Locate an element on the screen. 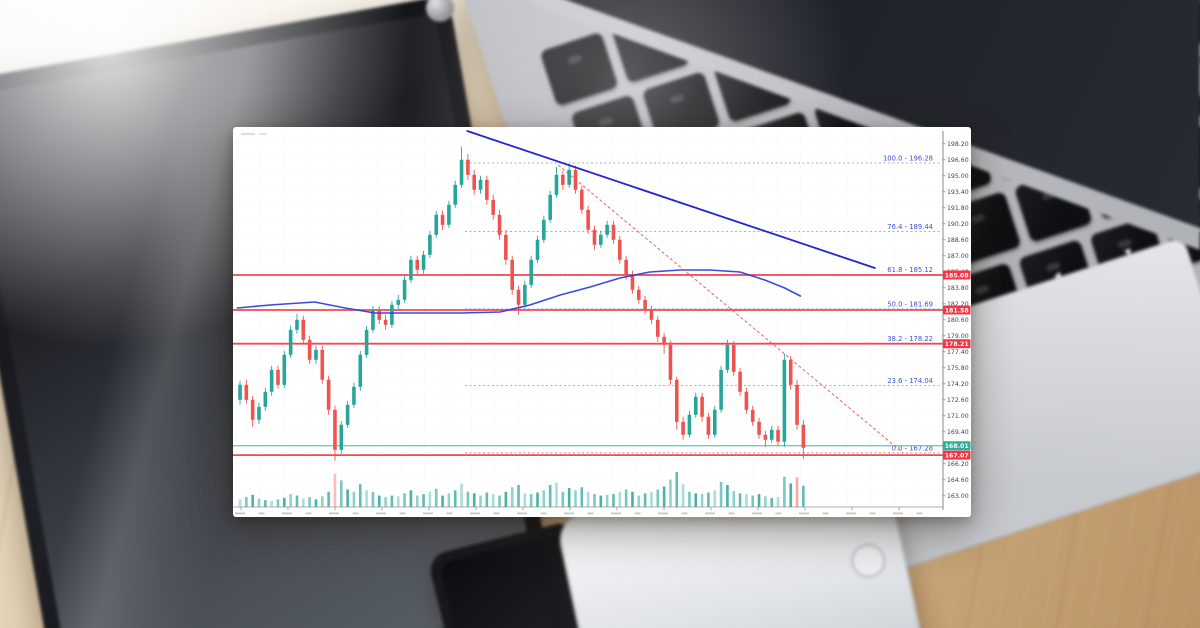  ma-line is located at coordinates (519, 291).